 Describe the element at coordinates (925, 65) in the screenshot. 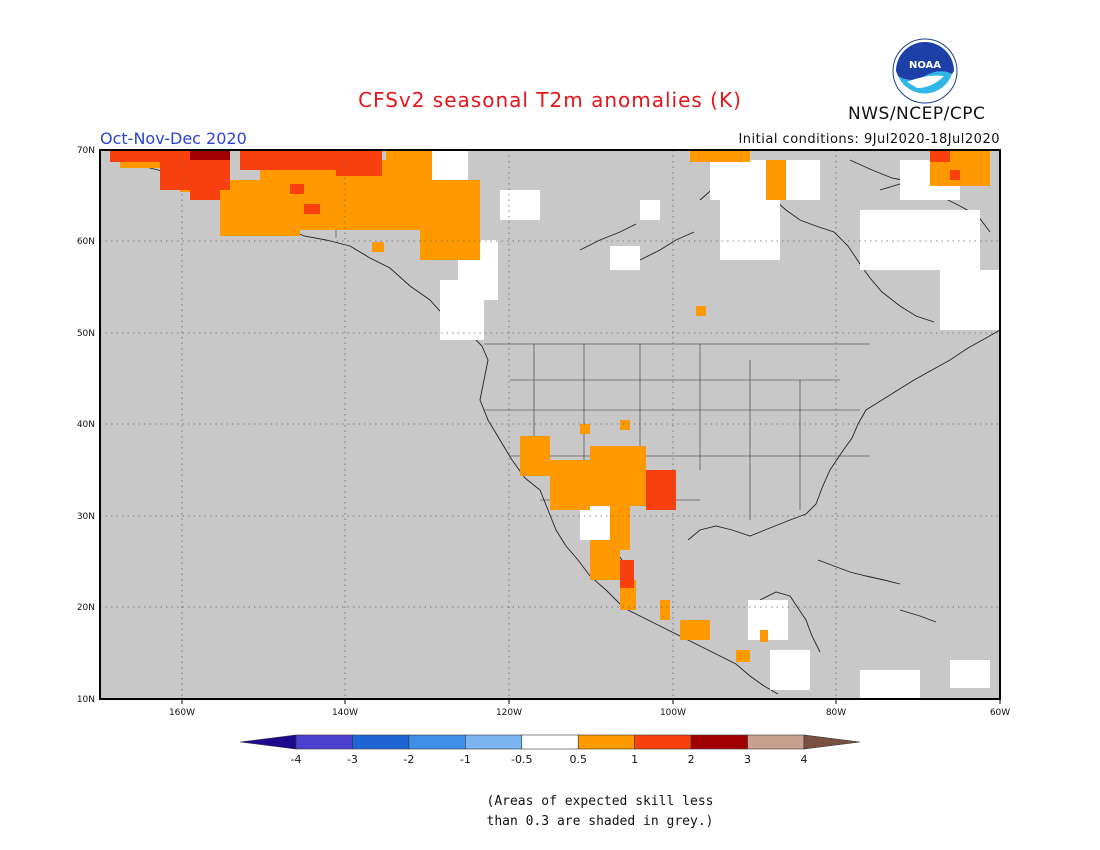

I see `logo-text: NOAA` at that location.